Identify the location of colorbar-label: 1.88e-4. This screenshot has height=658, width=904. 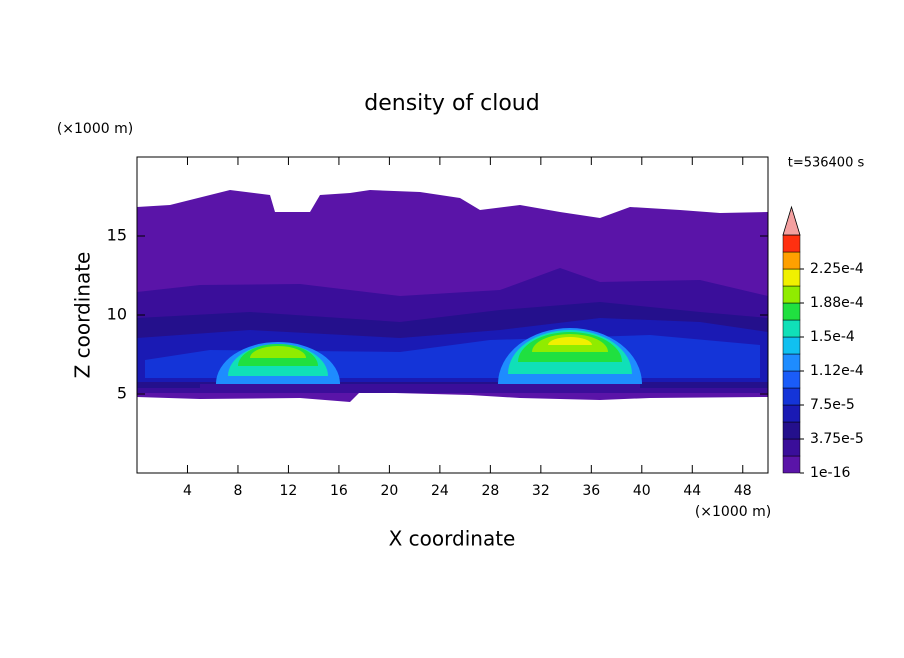
(837, 303).